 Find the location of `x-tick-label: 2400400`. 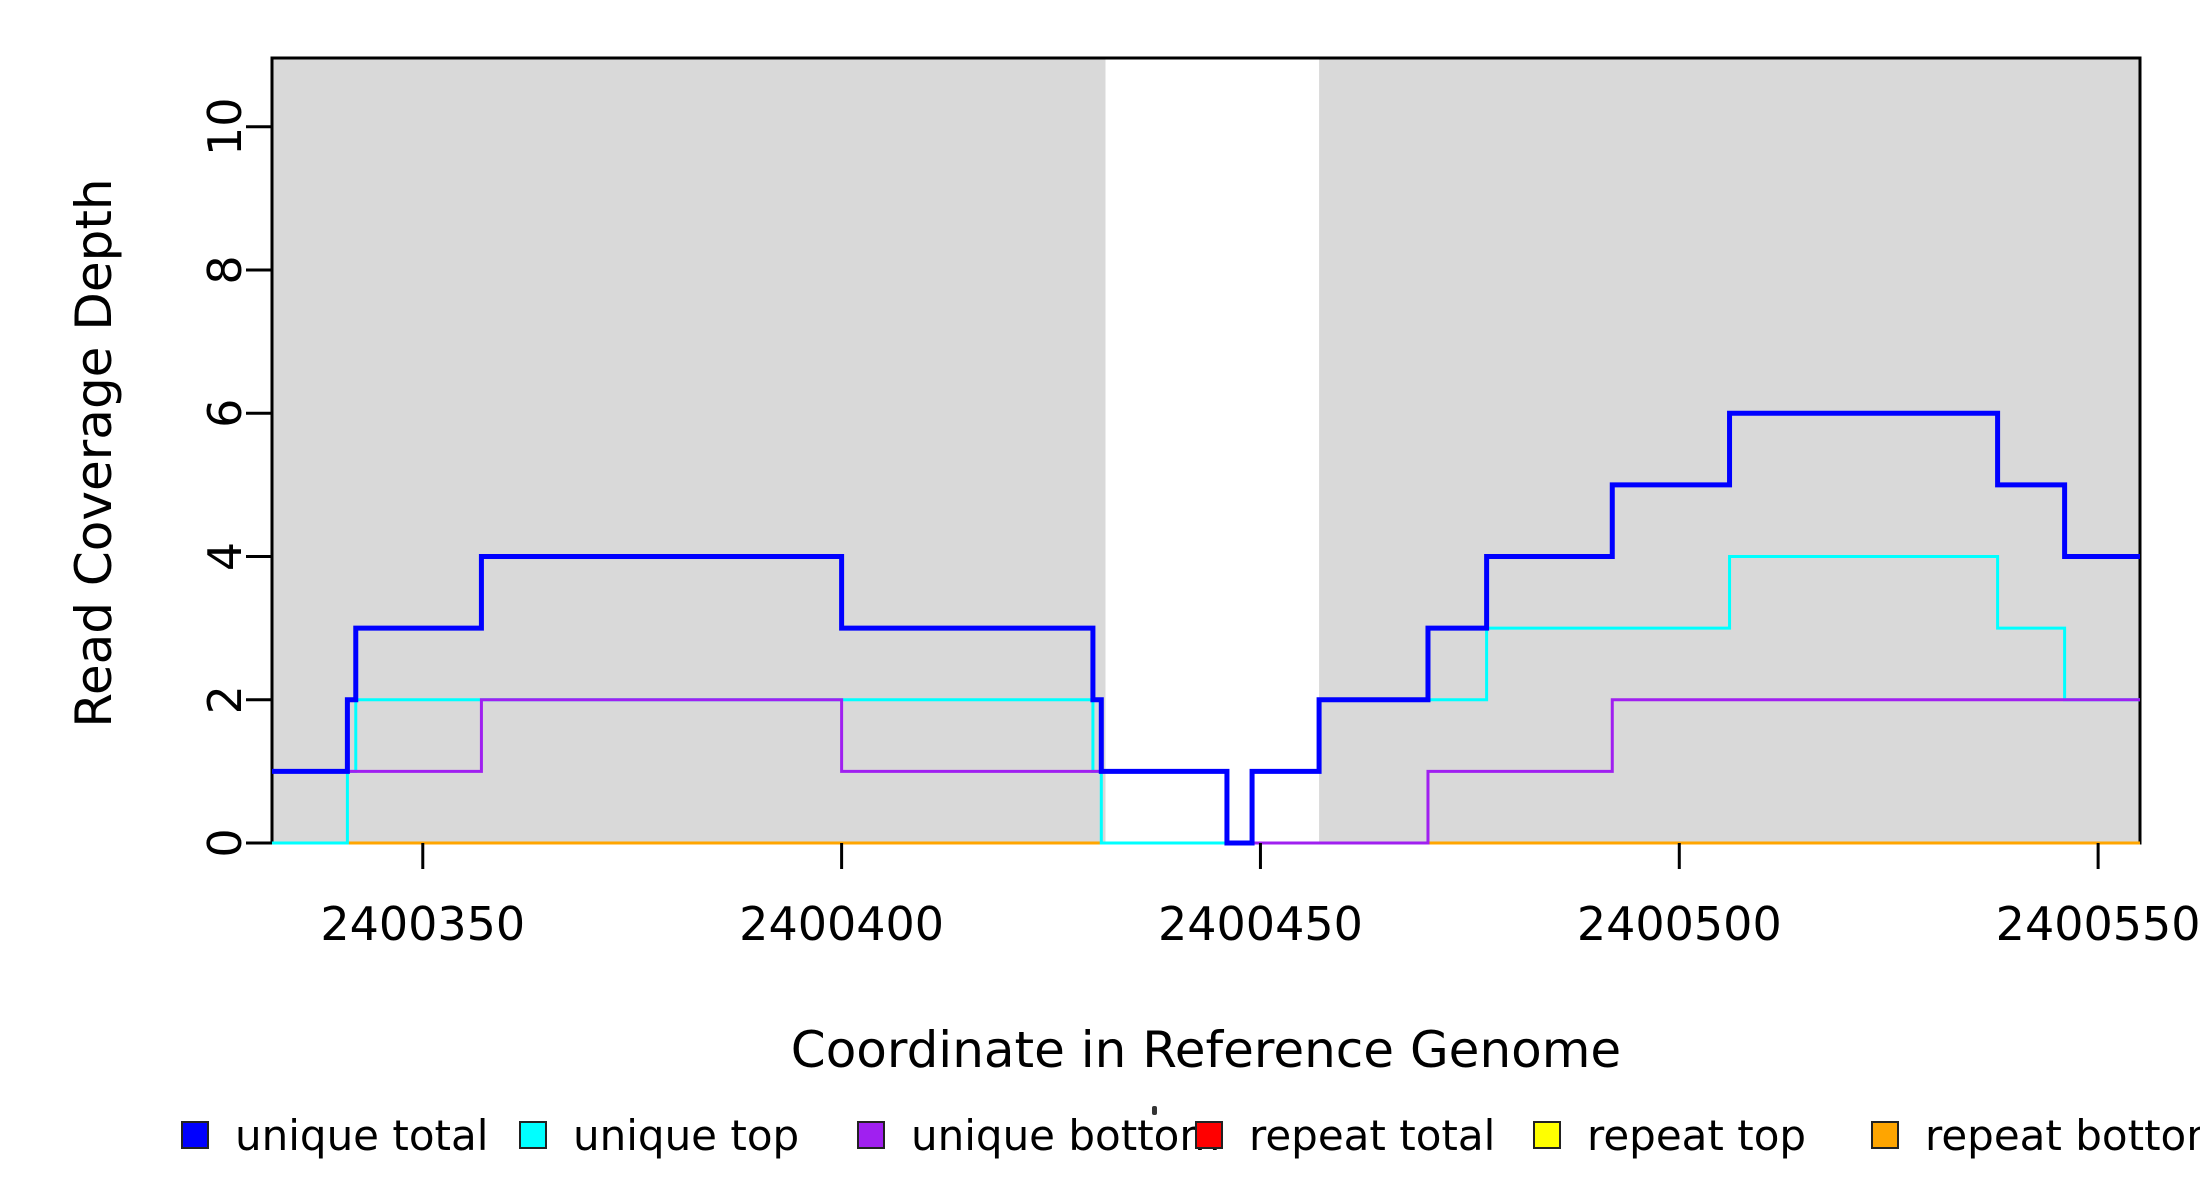

x-tick-label: 2400400 is located at coordinates (841, 924).